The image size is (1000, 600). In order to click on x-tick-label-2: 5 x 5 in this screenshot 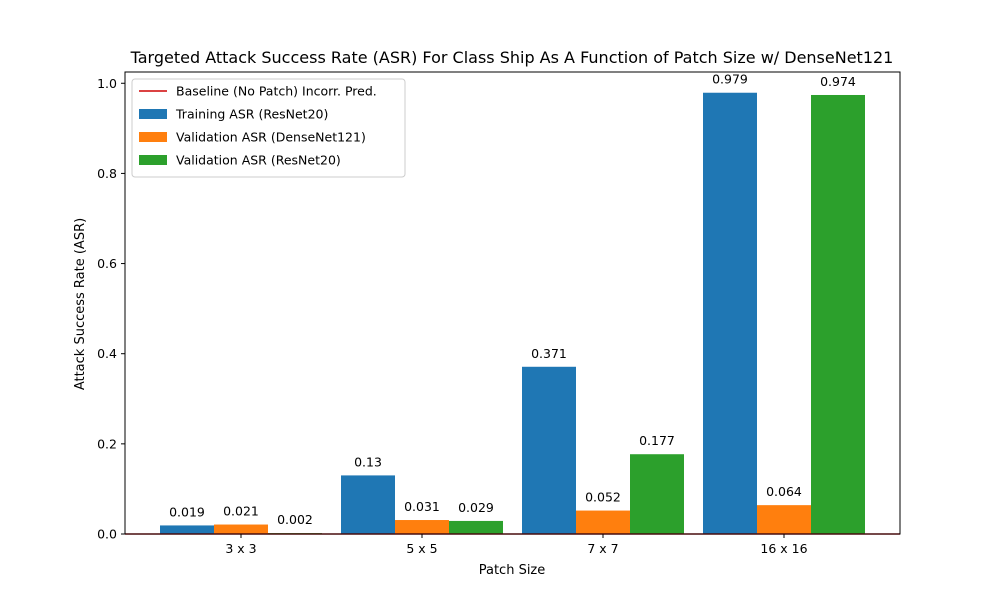, I will do `click(421, 548)`.